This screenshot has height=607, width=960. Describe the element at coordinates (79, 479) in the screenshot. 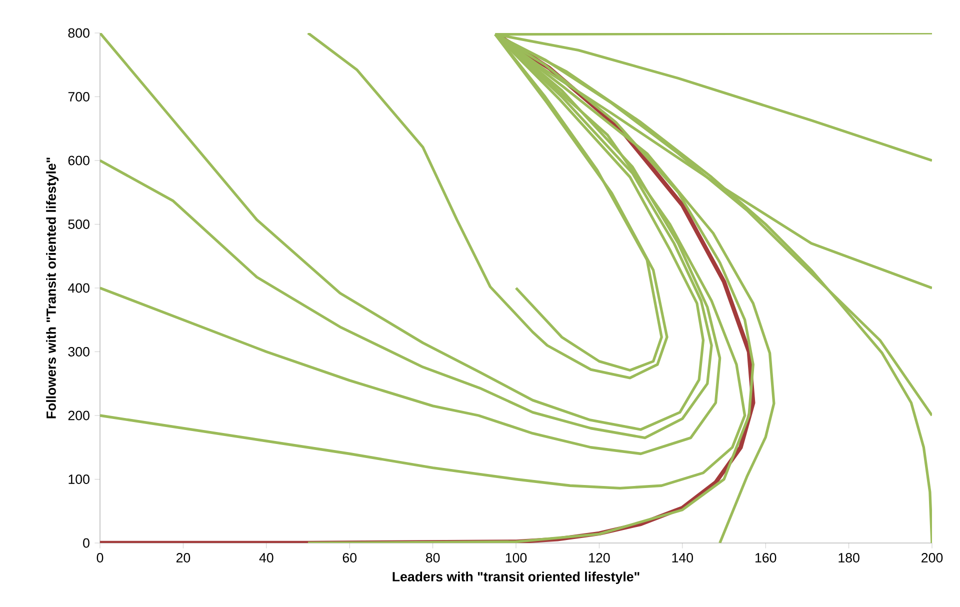

I see `y-tick-label: 100` at that location.